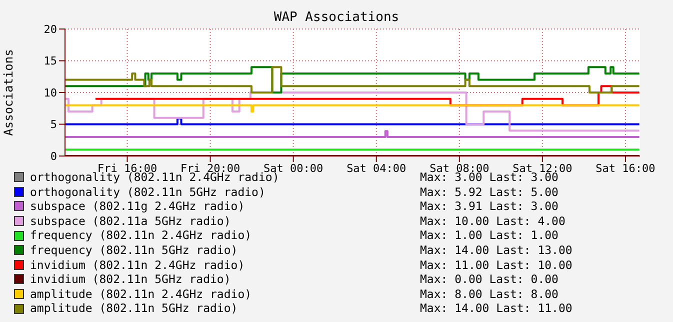 The width and height of the screenshot is (673, 322). I want to click on chart-title: WAP Associations, so click(337, 17).